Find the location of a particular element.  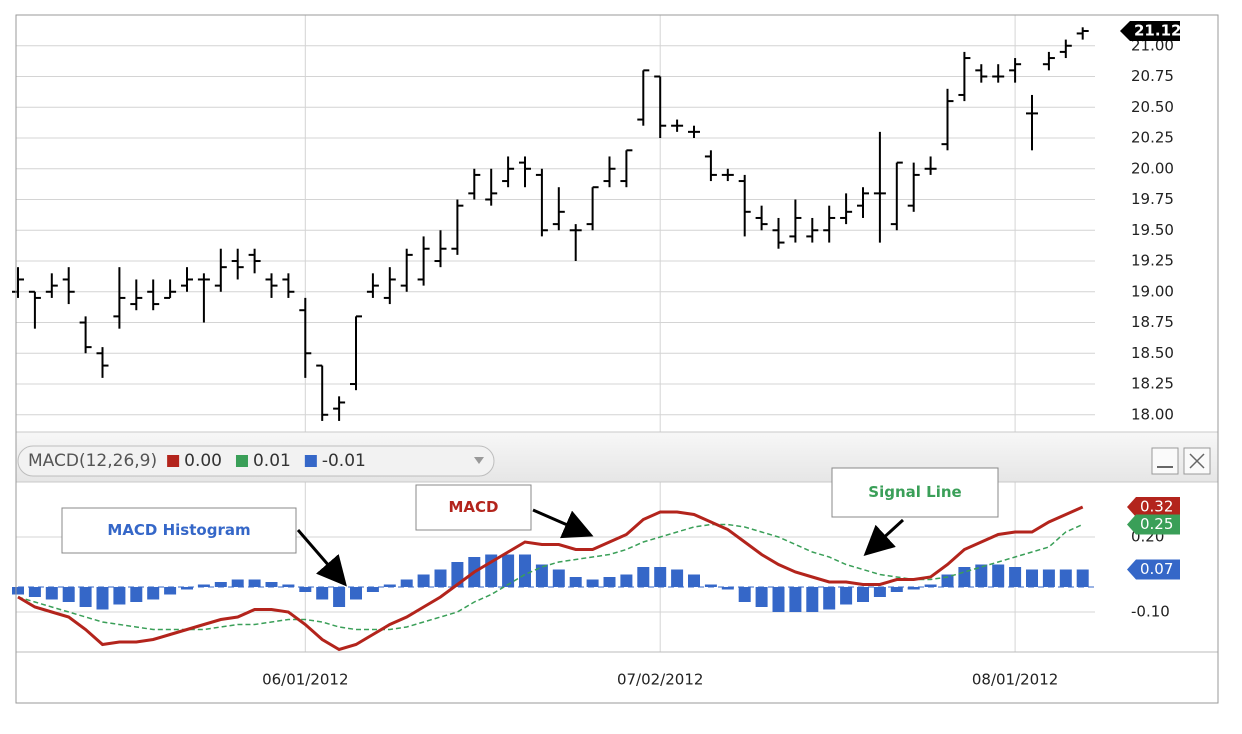

minimize-button is located at coordinates (1165, 461).